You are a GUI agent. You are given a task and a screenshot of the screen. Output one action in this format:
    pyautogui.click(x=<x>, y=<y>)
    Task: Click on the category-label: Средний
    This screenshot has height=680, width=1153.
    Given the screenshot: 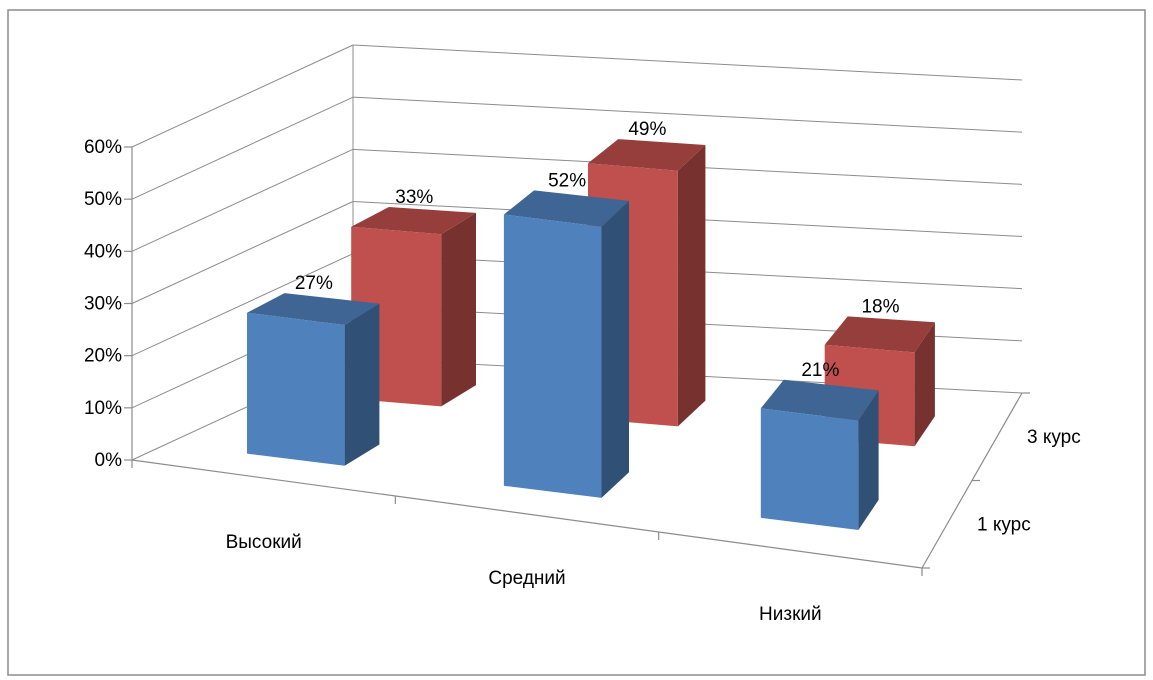 What is the action you would take?
    pyautogui.click(x=526, y=578)
    